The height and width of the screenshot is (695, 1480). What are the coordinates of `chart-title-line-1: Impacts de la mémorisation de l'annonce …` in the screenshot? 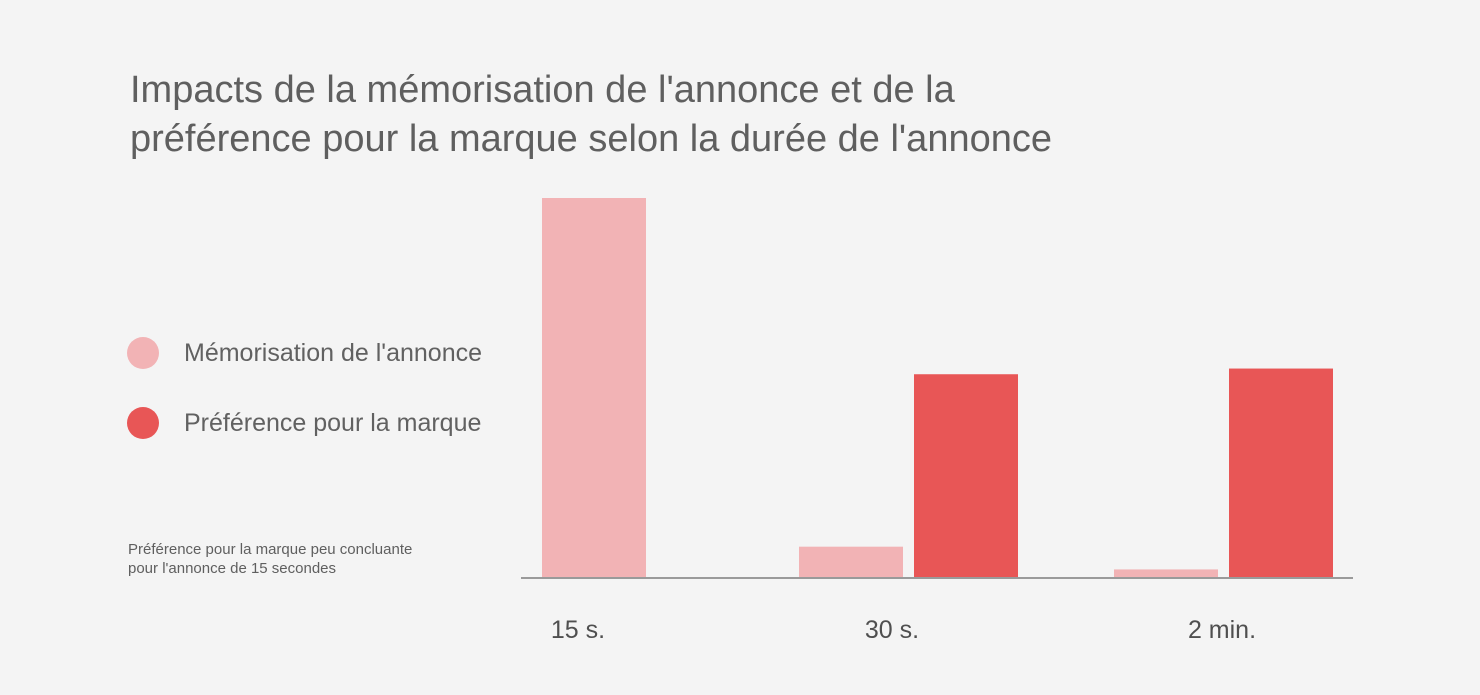 It's located at (542, 90).